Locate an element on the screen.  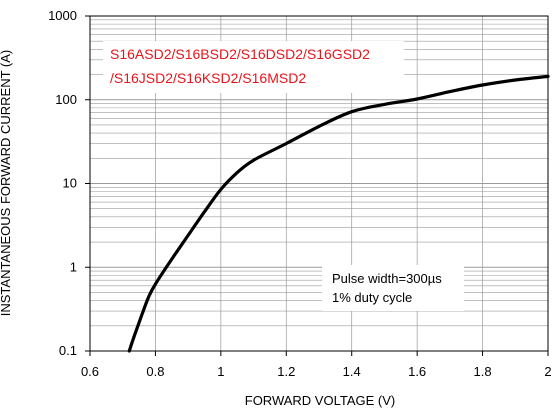
pulse-width-label: Pulse width=300µs is located at coordinates (387, 278).